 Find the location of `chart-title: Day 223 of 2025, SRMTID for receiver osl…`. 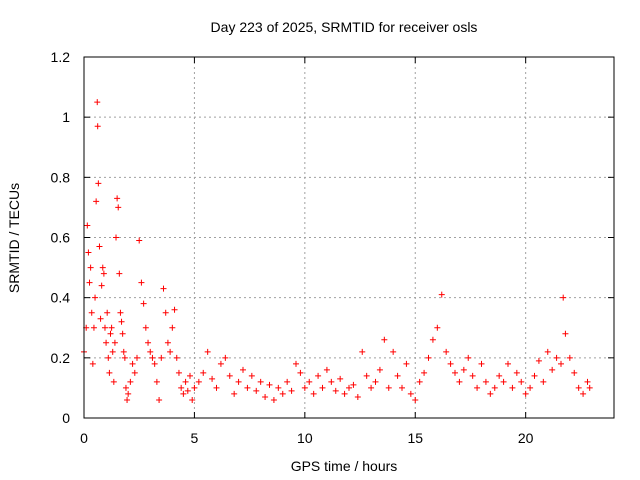

chart-title: Day 223 of 2025, SRMTID for receiver osl… is located at coordinates (344, 27).